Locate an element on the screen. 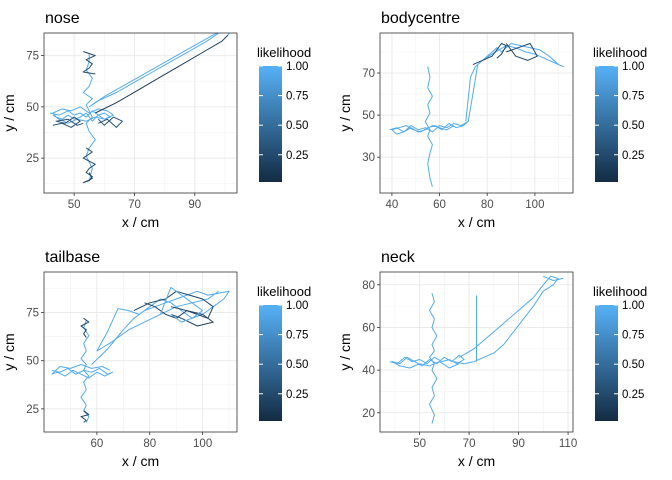 The height and width of the screenshot is (480, 672). x-tick-label: 110 is located at coordinates (568, 444).